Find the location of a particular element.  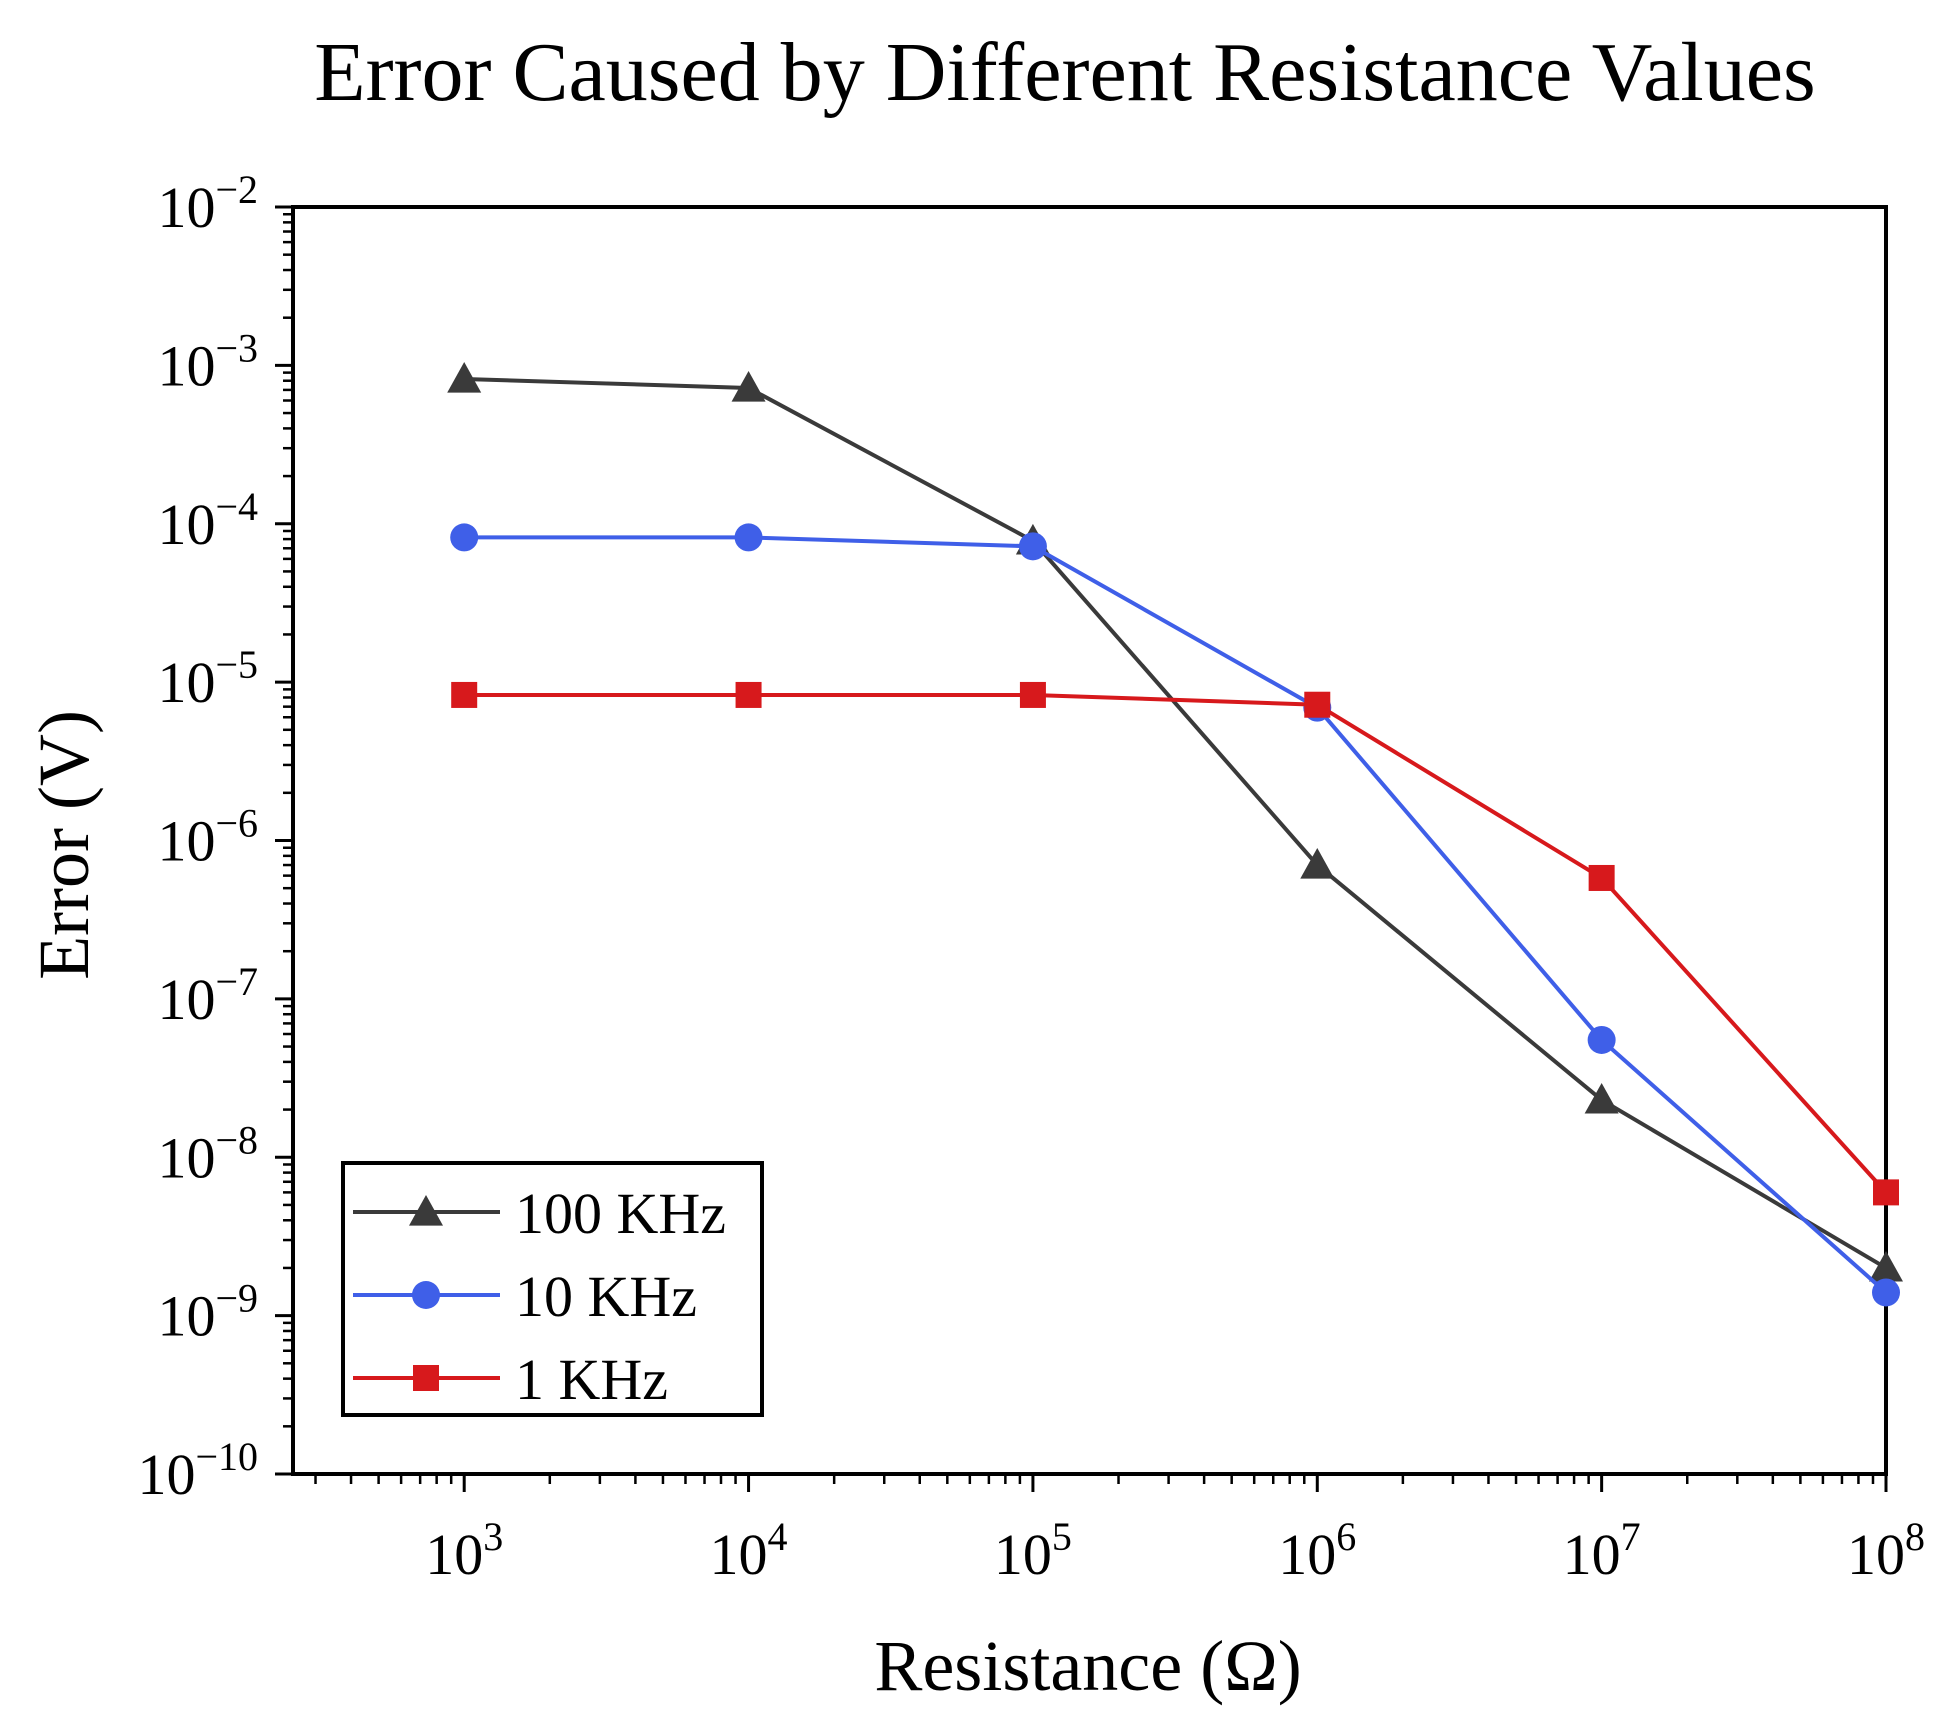

x-tick-label: 10⁶ is located at coordinates (1317, 1550).